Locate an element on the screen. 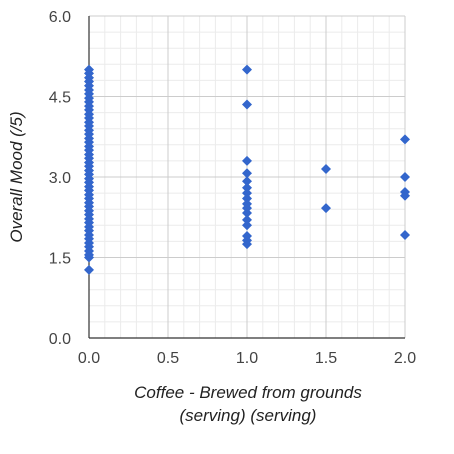 The height and width of the screenshot is (454, 454). x-axis-title-line-2: (serving) (serving) is located at coordinates (248, 415).